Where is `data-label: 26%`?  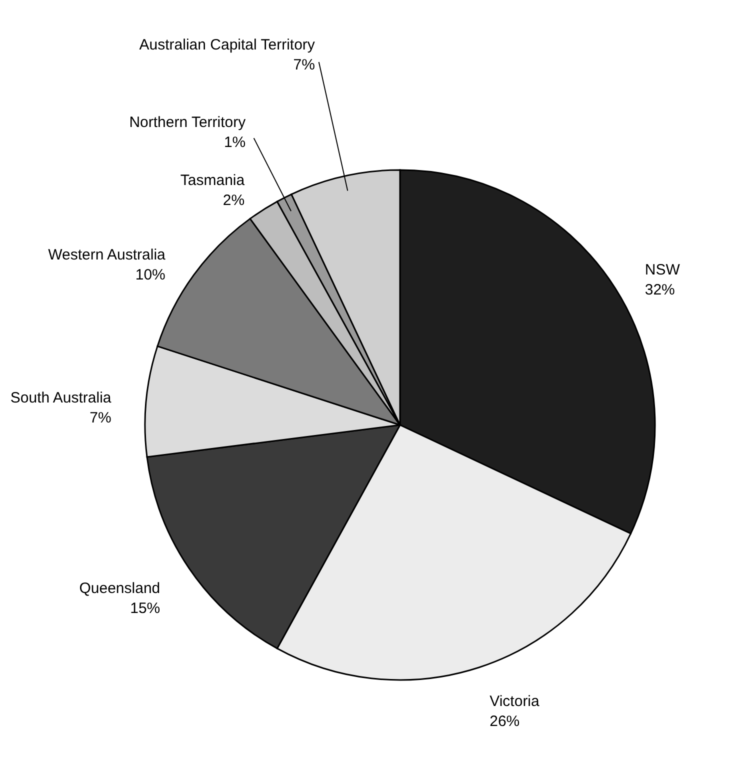
data-label: 26% is located at coordinates (505, 721).